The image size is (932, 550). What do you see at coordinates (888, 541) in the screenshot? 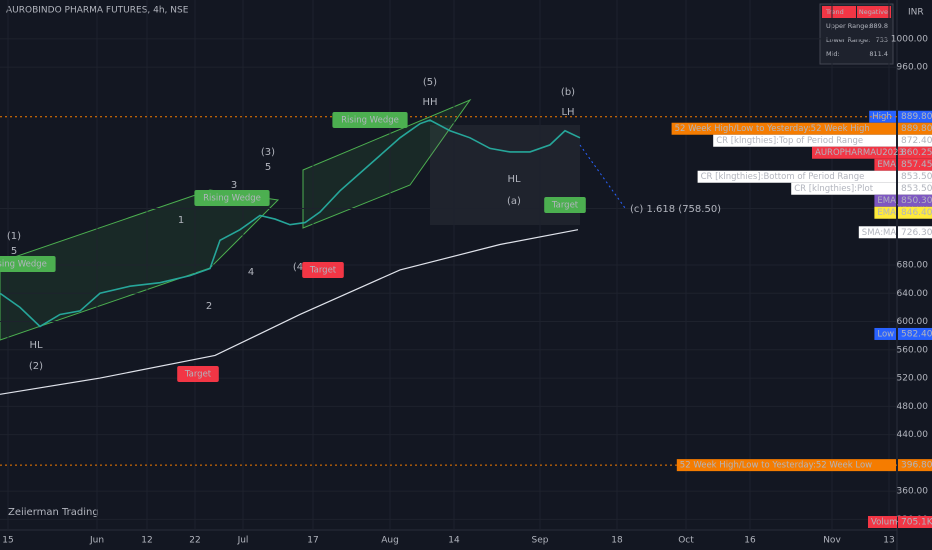
I see `x-tick-label: 13` at bounding box center [888, 541].